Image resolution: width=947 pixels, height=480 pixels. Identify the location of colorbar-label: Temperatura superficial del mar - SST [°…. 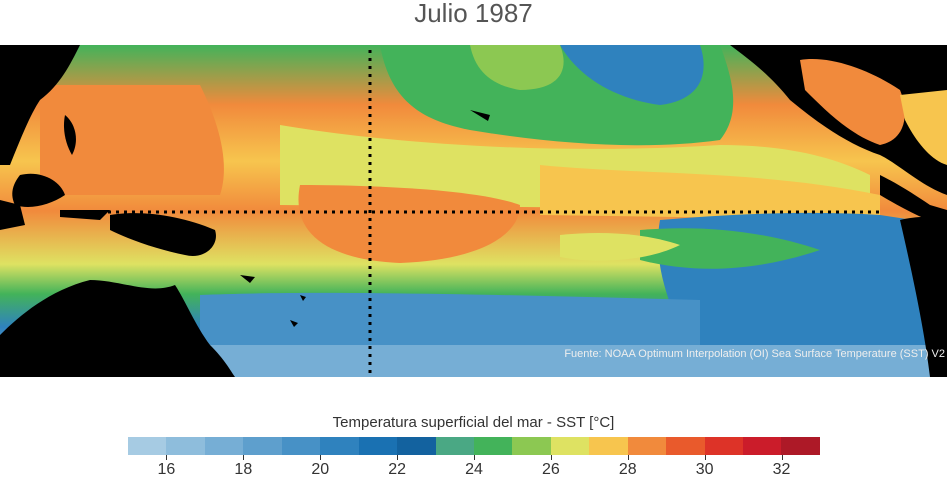
(473, 422).